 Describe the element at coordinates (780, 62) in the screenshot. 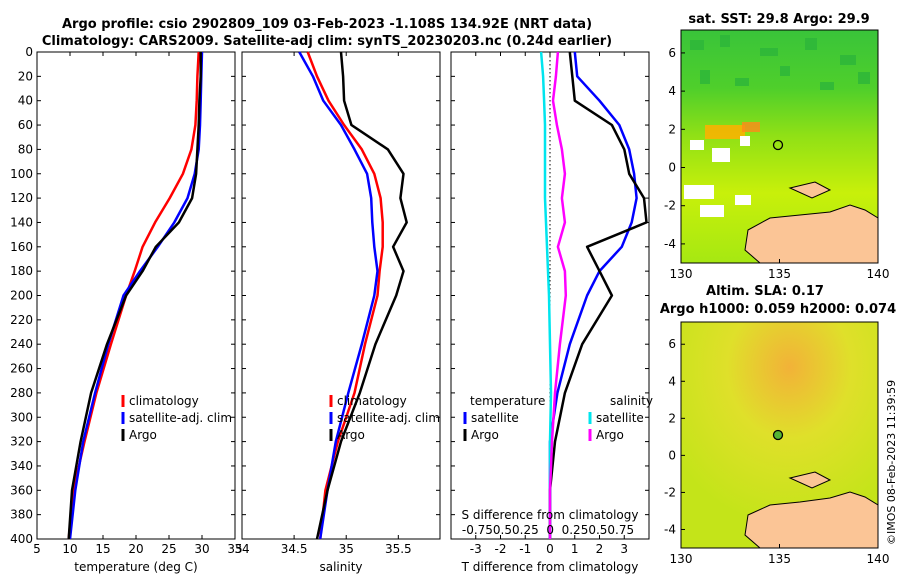

I see `sst-speckle` at that location.